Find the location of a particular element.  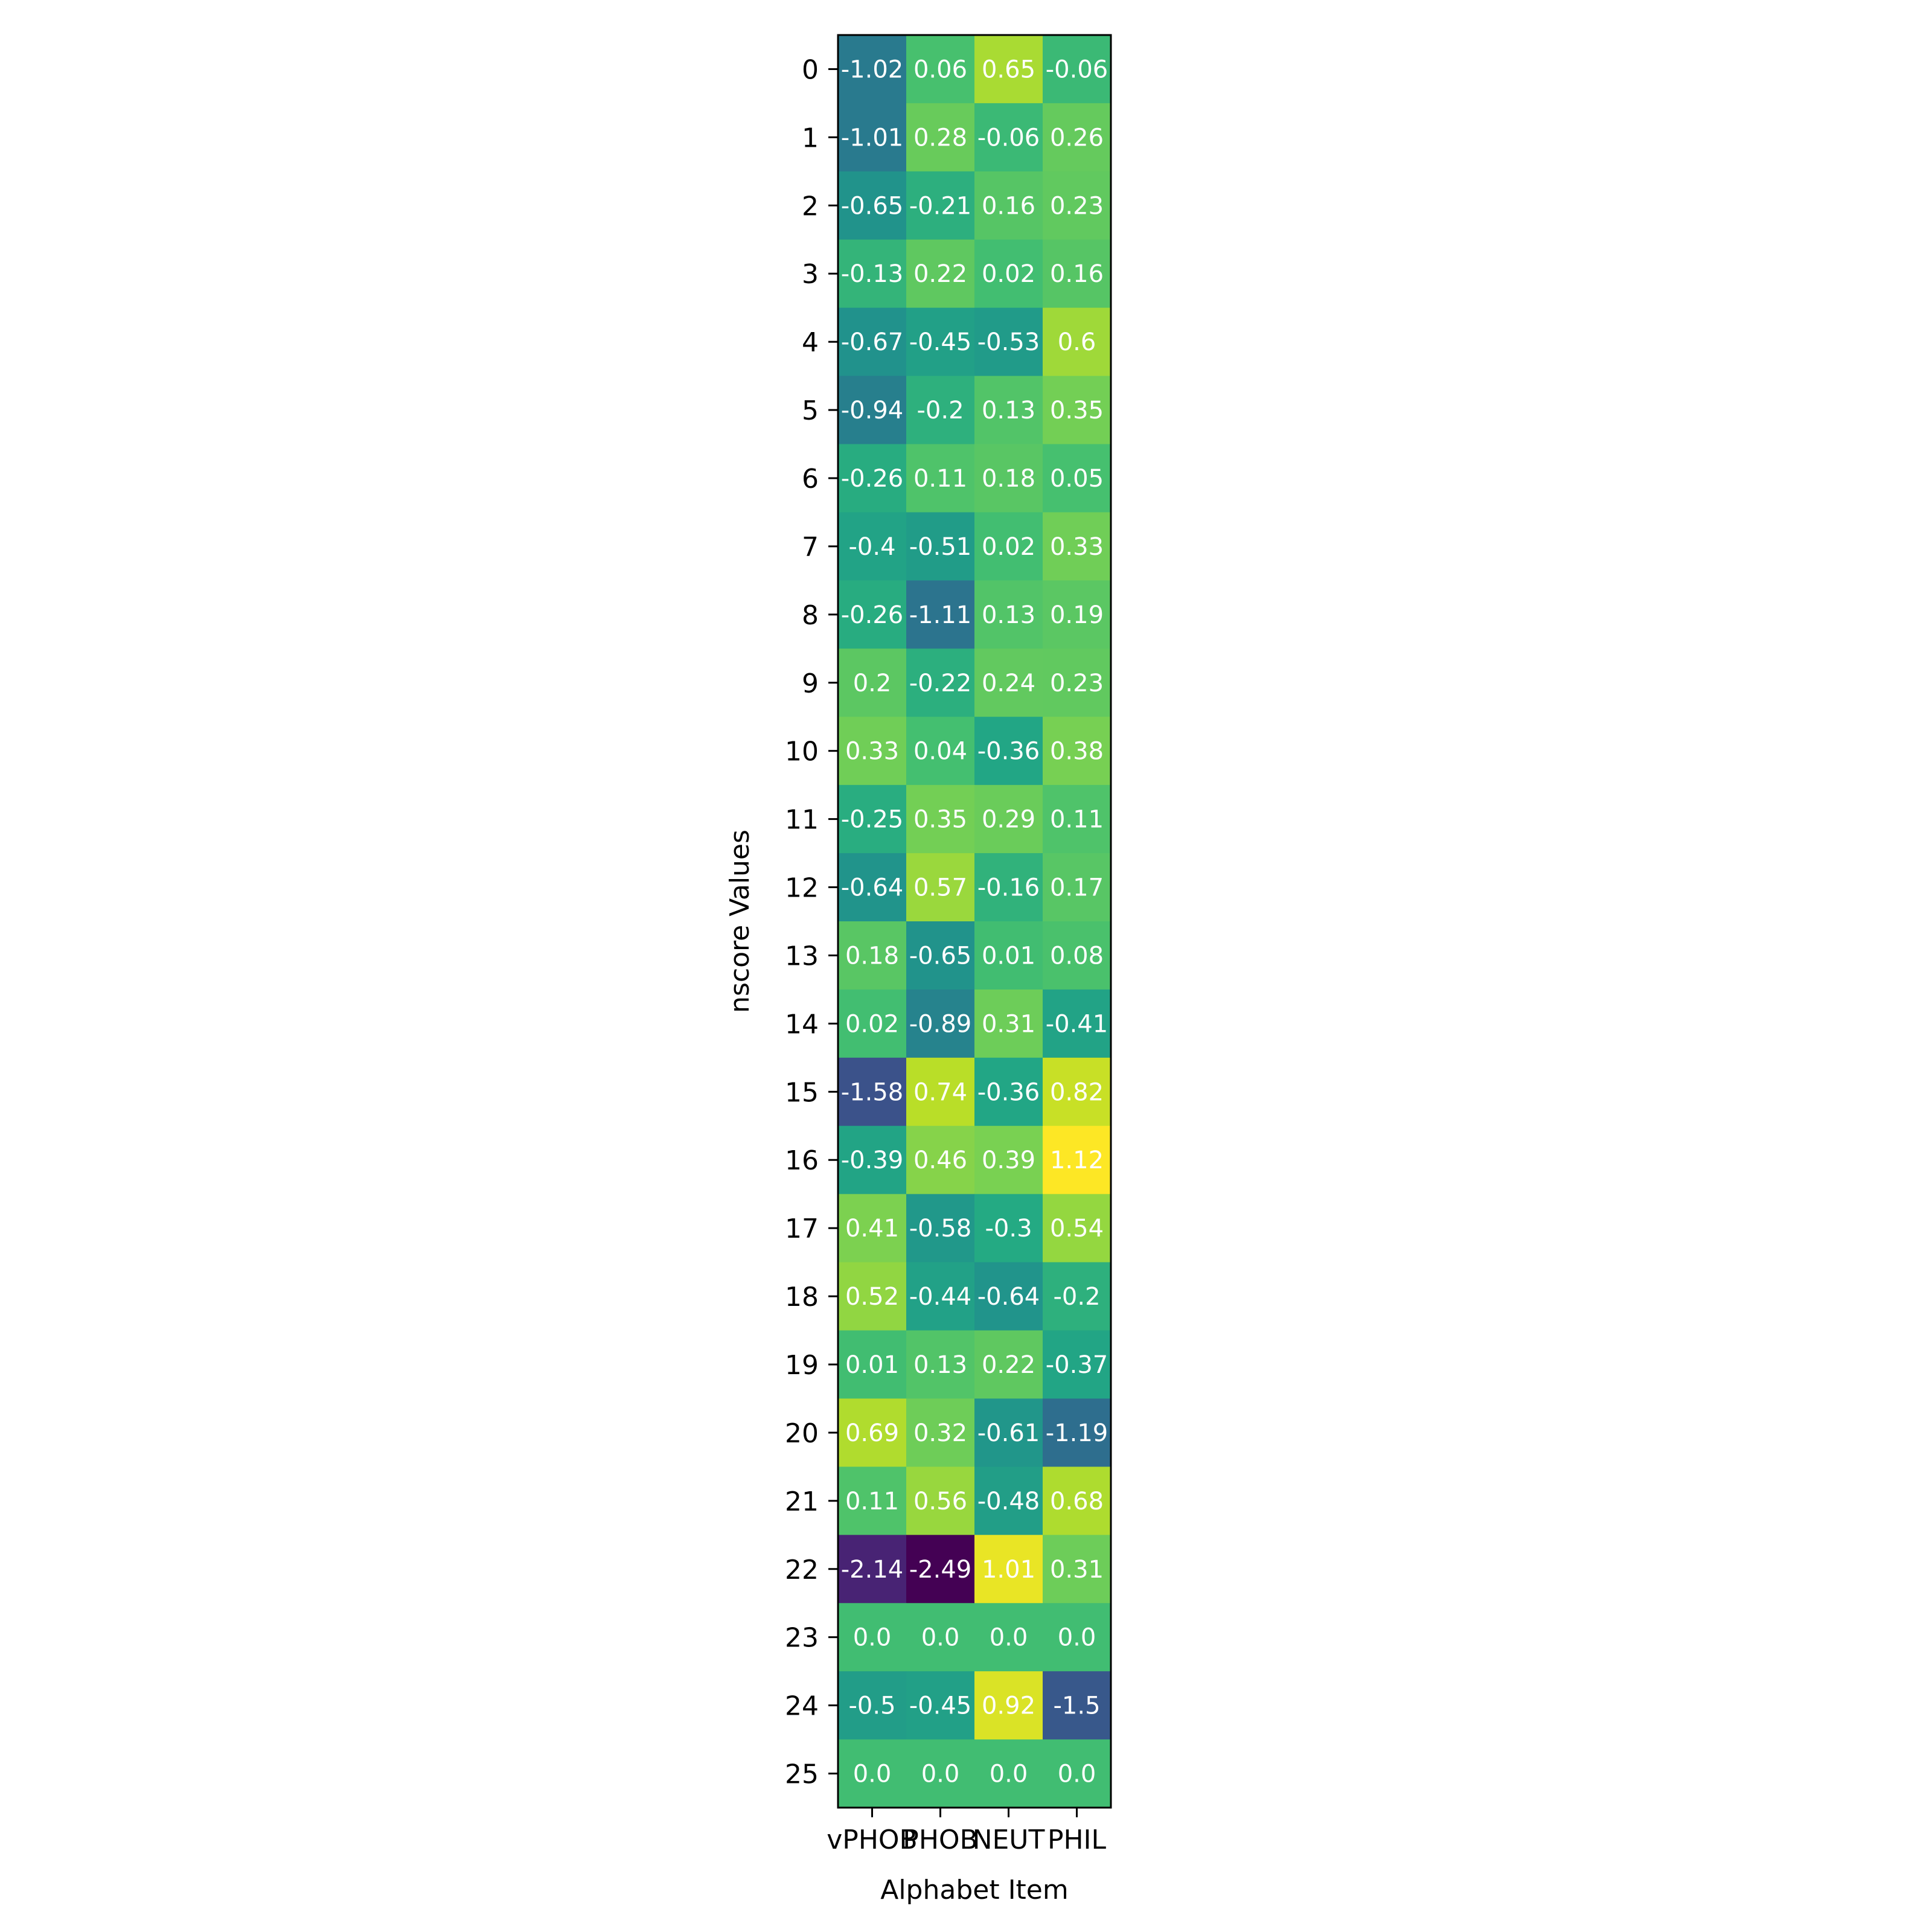

cell-value-label: -0.65 is located at coordinates (873, 206).